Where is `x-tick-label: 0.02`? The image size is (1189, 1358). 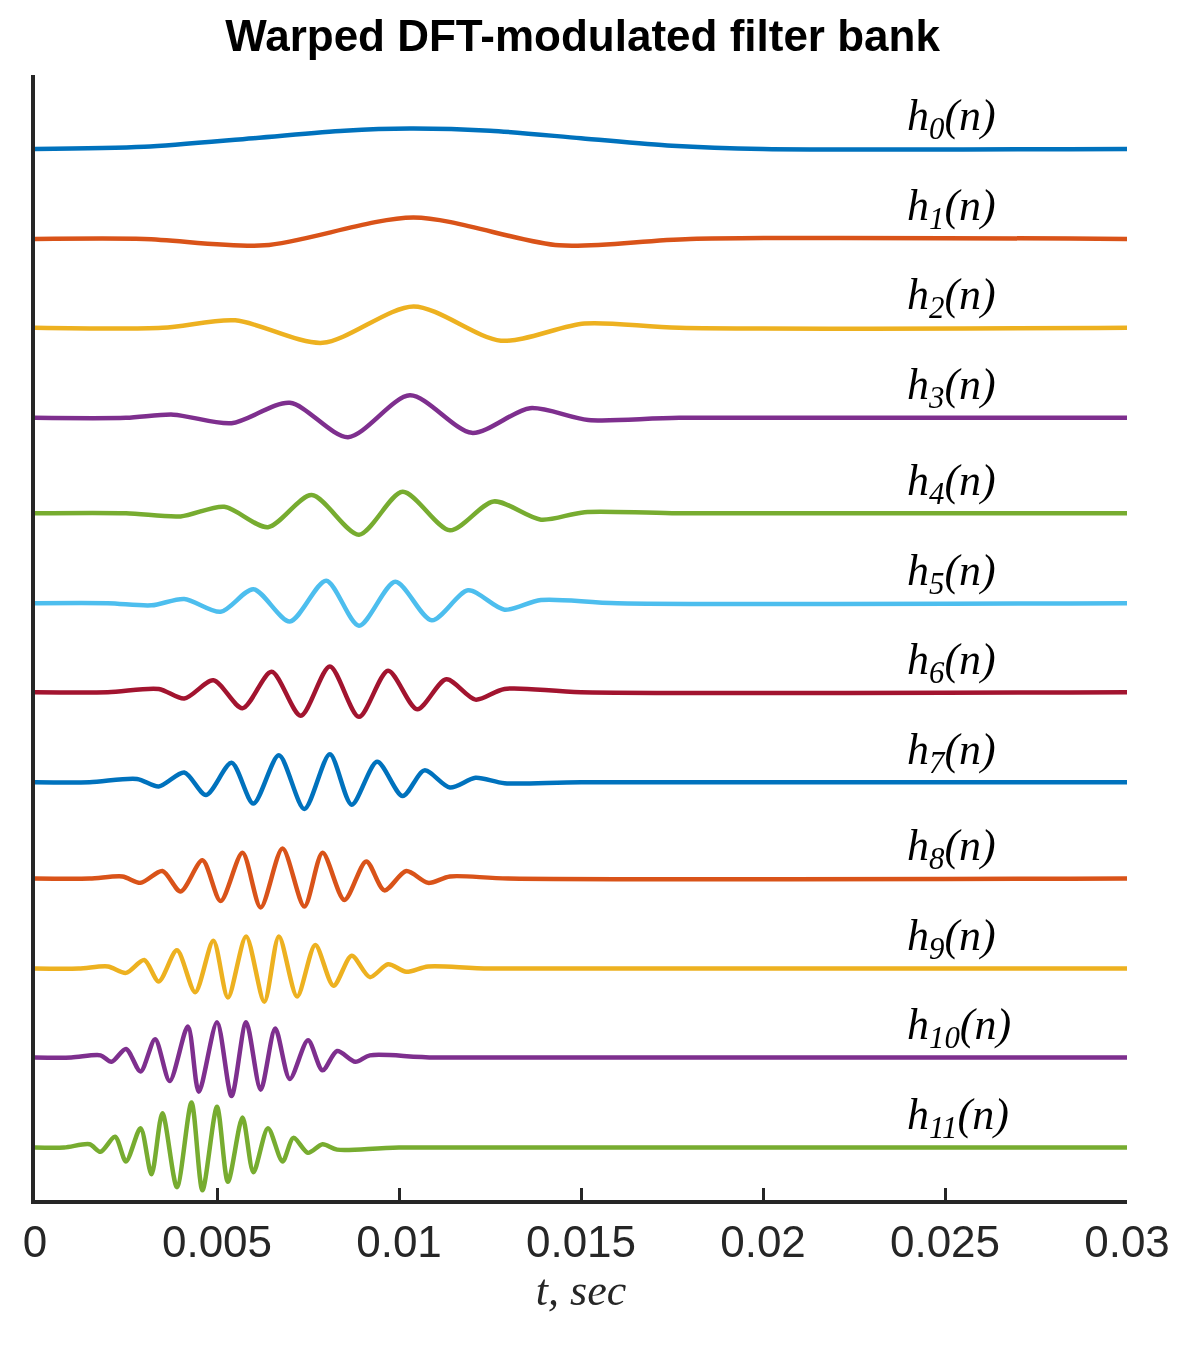
x-tick-label: 0.02 is located at coordinates (763, 1241).